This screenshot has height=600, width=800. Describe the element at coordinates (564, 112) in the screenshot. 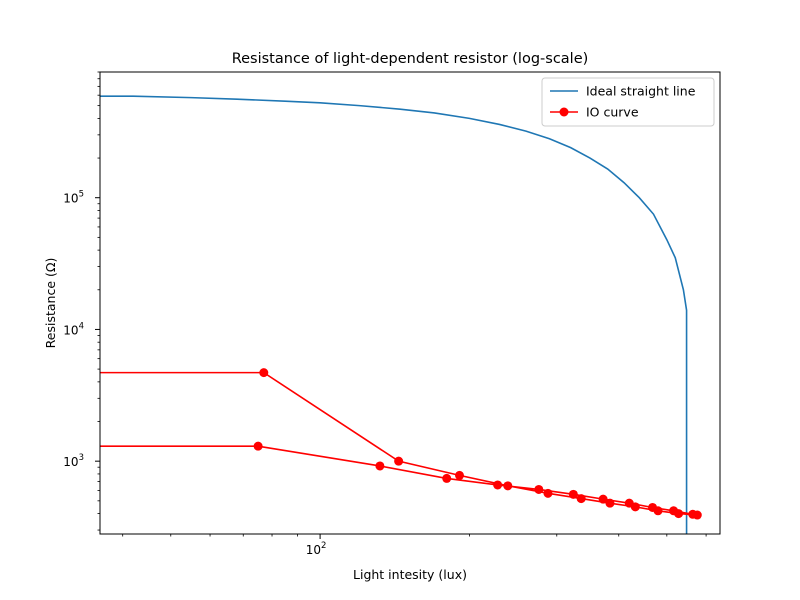

I see `legend-marker` at that location.